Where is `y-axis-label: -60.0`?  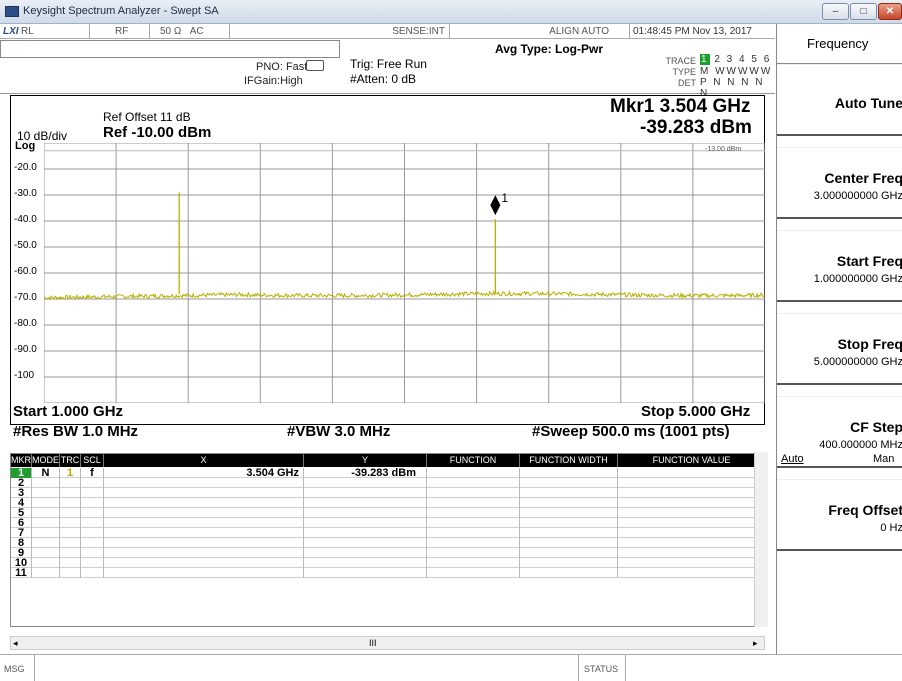 y-axis-label: -60.0 is located at coordinates (25, 271).